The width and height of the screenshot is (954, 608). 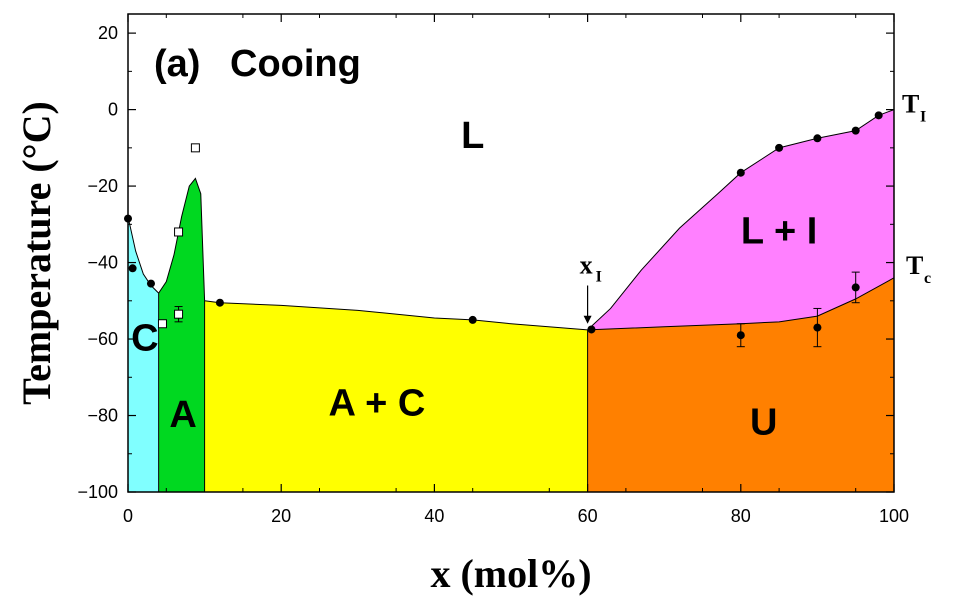 What do you see at coordinates (108, 33) in the screenshot?
I see `y-tick-label: 20` at bounding box center [108, 33].